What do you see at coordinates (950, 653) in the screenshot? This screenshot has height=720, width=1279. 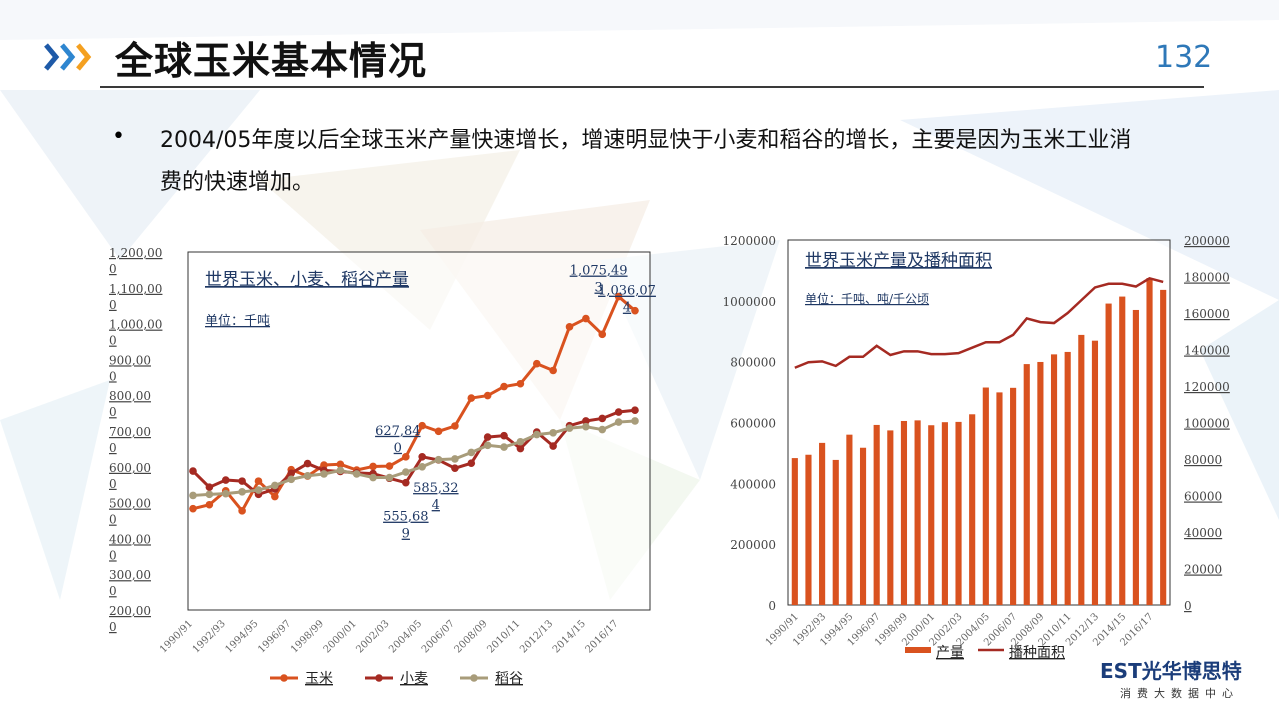 I see `legend-label: 产量` at bounding box center [950, 653].